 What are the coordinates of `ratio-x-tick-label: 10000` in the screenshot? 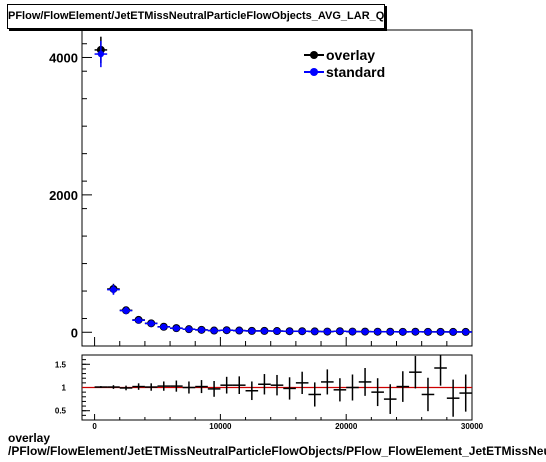 It's located at (220, 426).